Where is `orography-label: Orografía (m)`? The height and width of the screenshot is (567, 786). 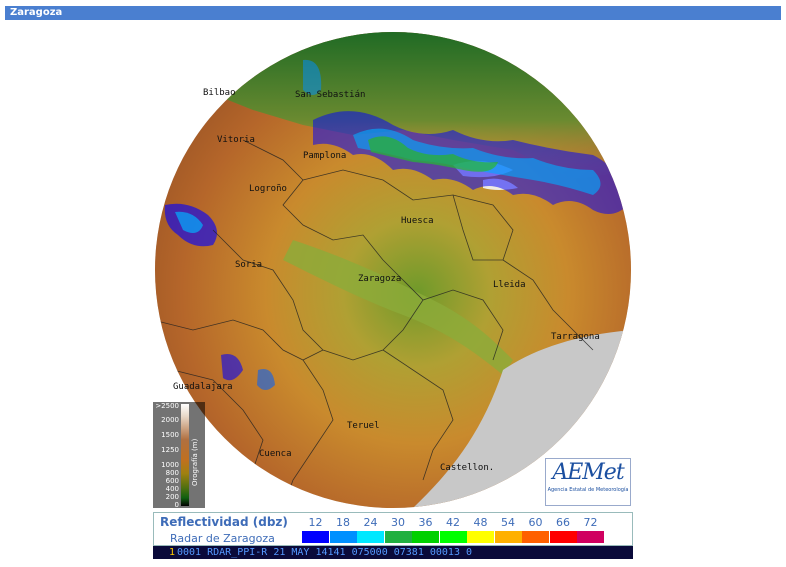 orography-label: Orografía (m) is located at coordinates (195, 462).